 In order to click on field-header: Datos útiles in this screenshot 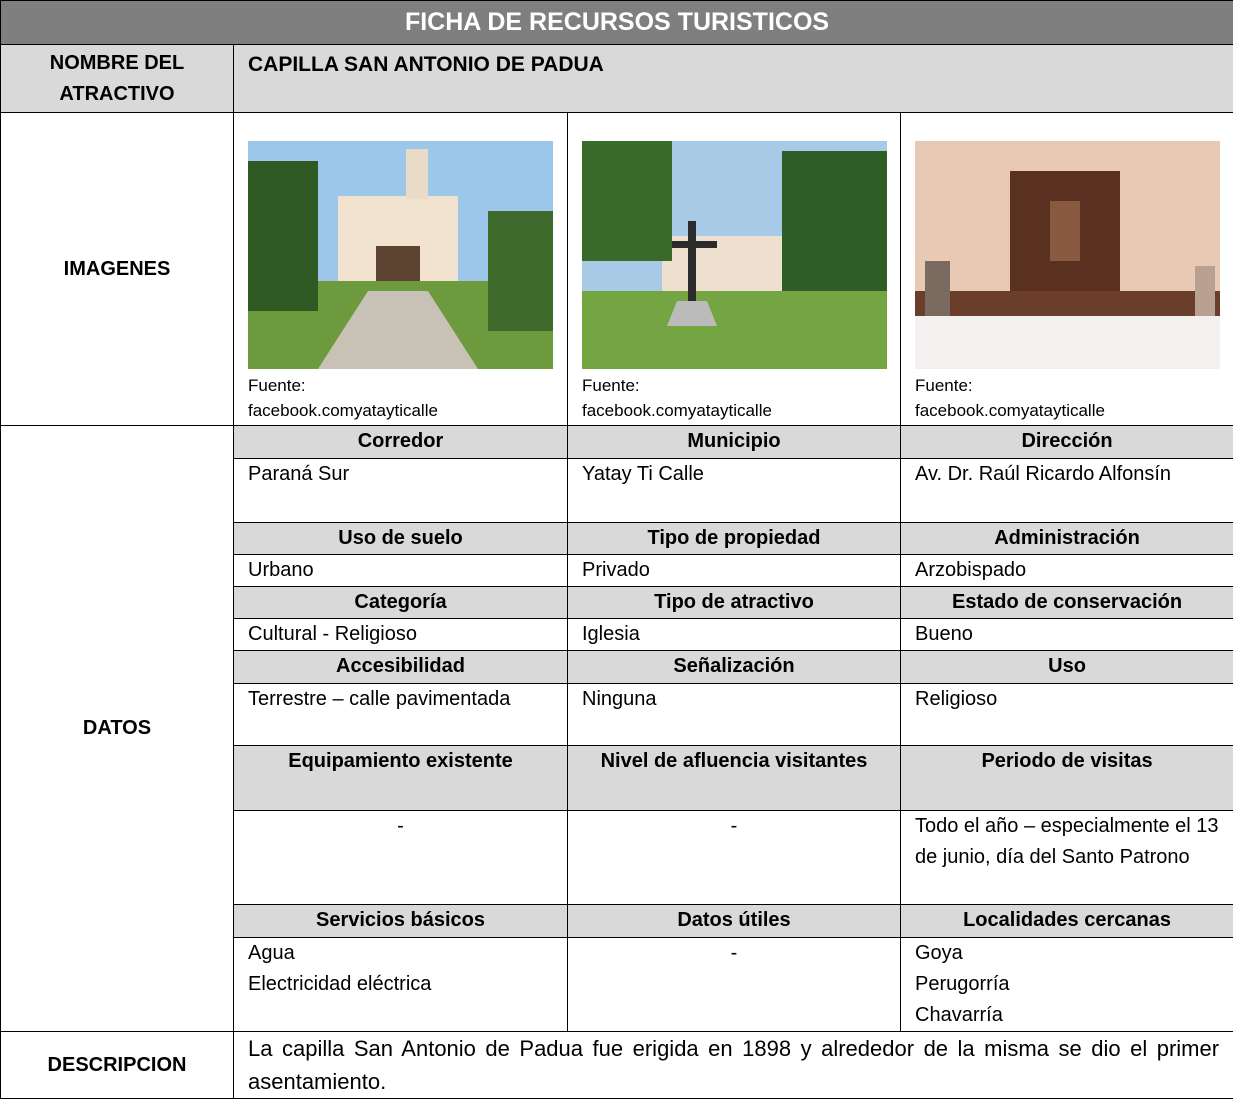, I will do `click(734, 921)`.